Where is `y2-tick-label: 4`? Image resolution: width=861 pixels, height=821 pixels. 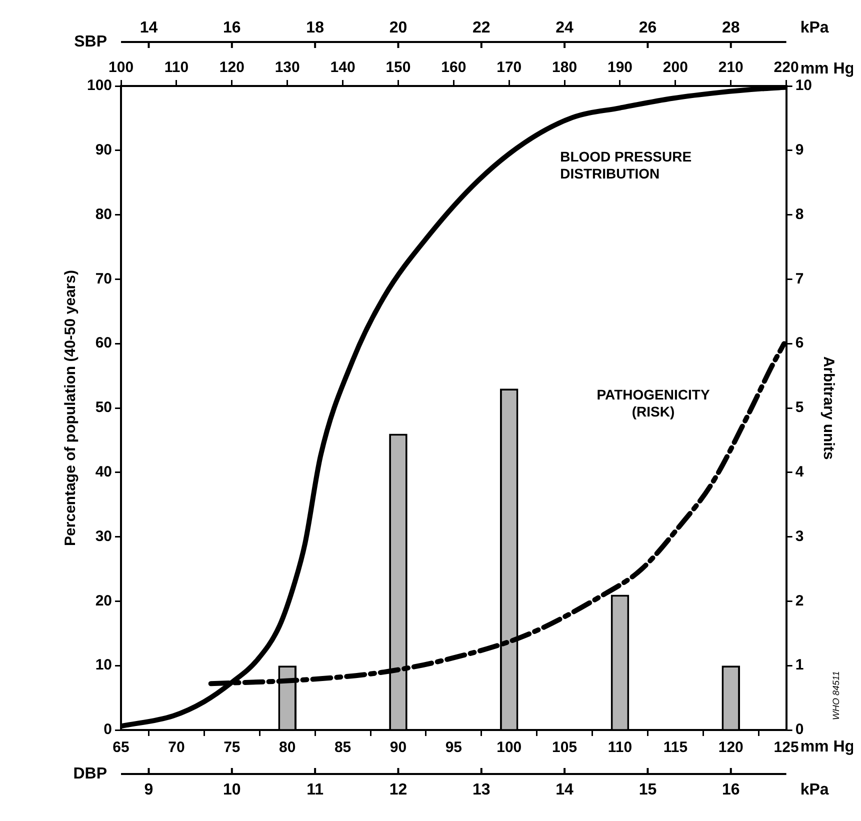
y2-tick-label: 4 is located at coordinates (799, 472).